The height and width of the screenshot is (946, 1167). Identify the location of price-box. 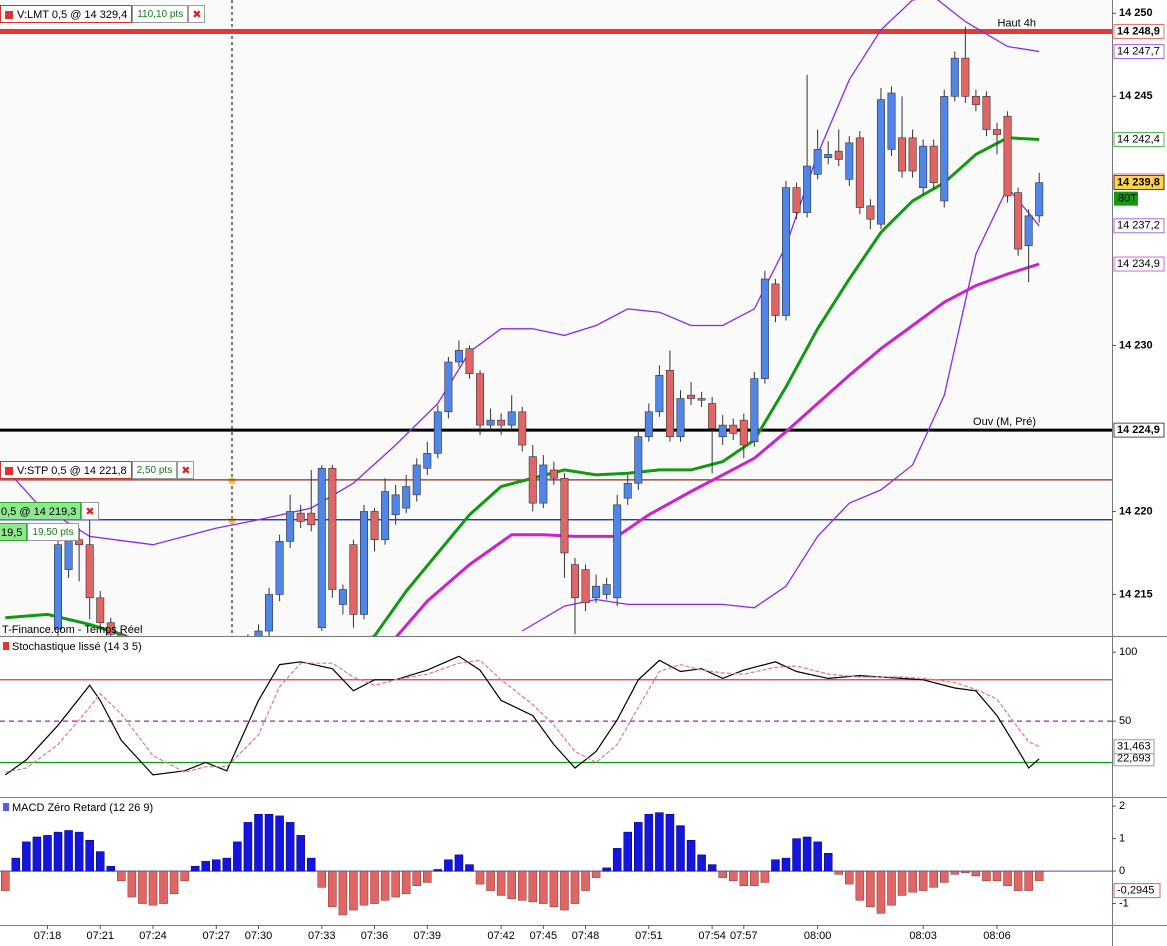
(1139, 139).